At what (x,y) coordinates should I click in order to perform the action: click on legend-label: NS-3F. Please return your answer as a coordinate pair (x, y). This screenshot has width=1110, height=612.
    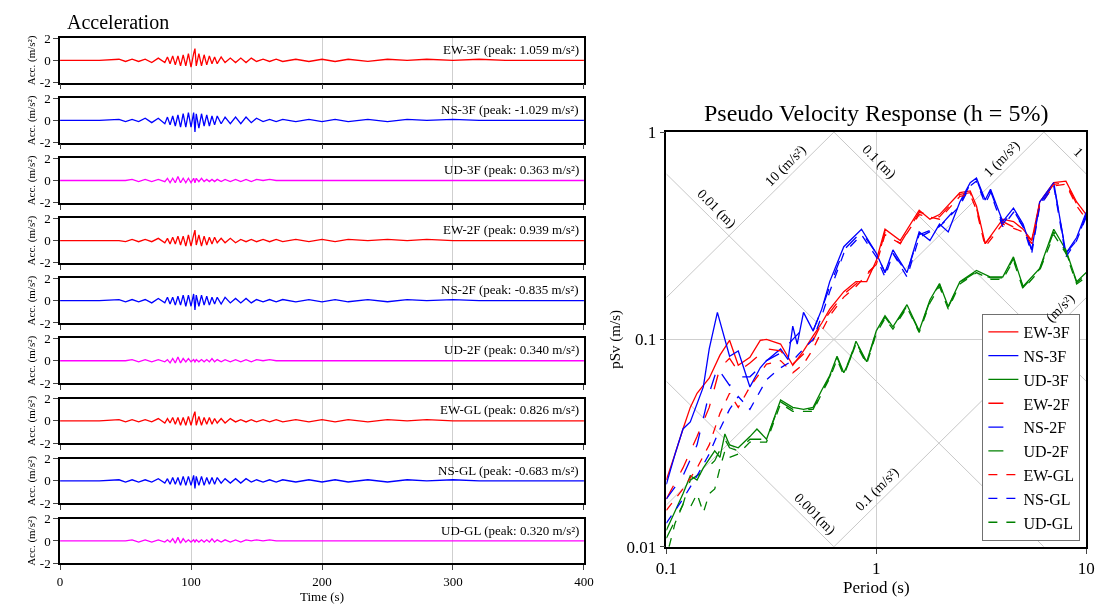
    Looking at the image, I should click on (1045, 356).